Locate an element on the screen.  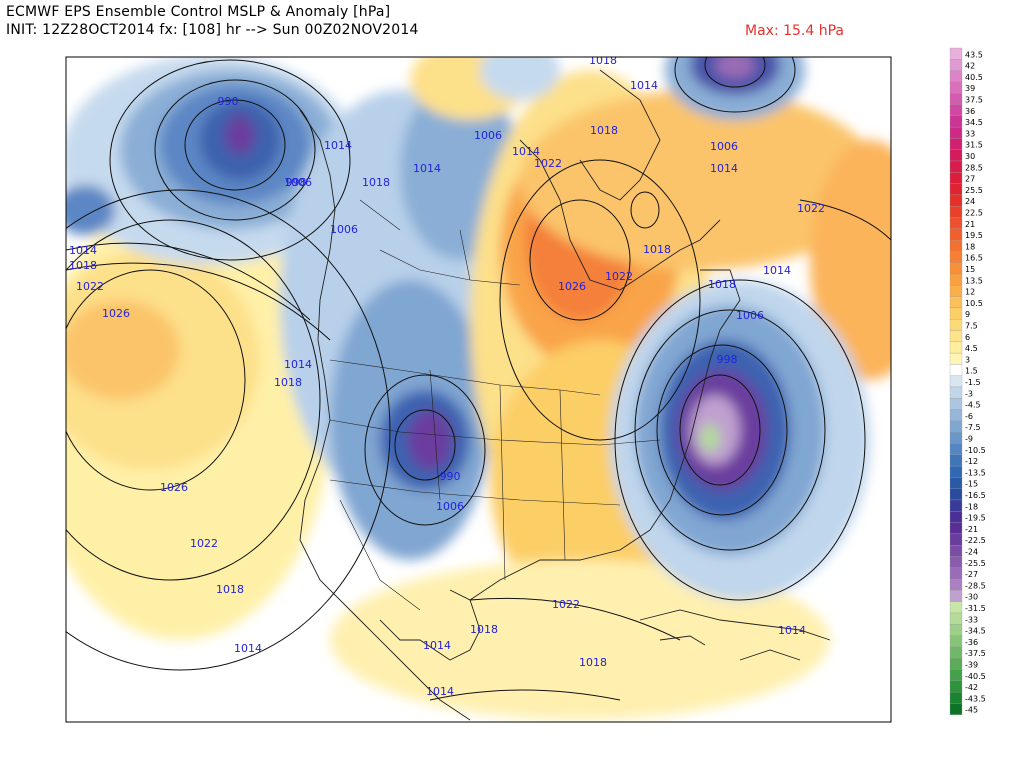
colorbar-tick-label: -19.5 is located at coordinates (975, 518).